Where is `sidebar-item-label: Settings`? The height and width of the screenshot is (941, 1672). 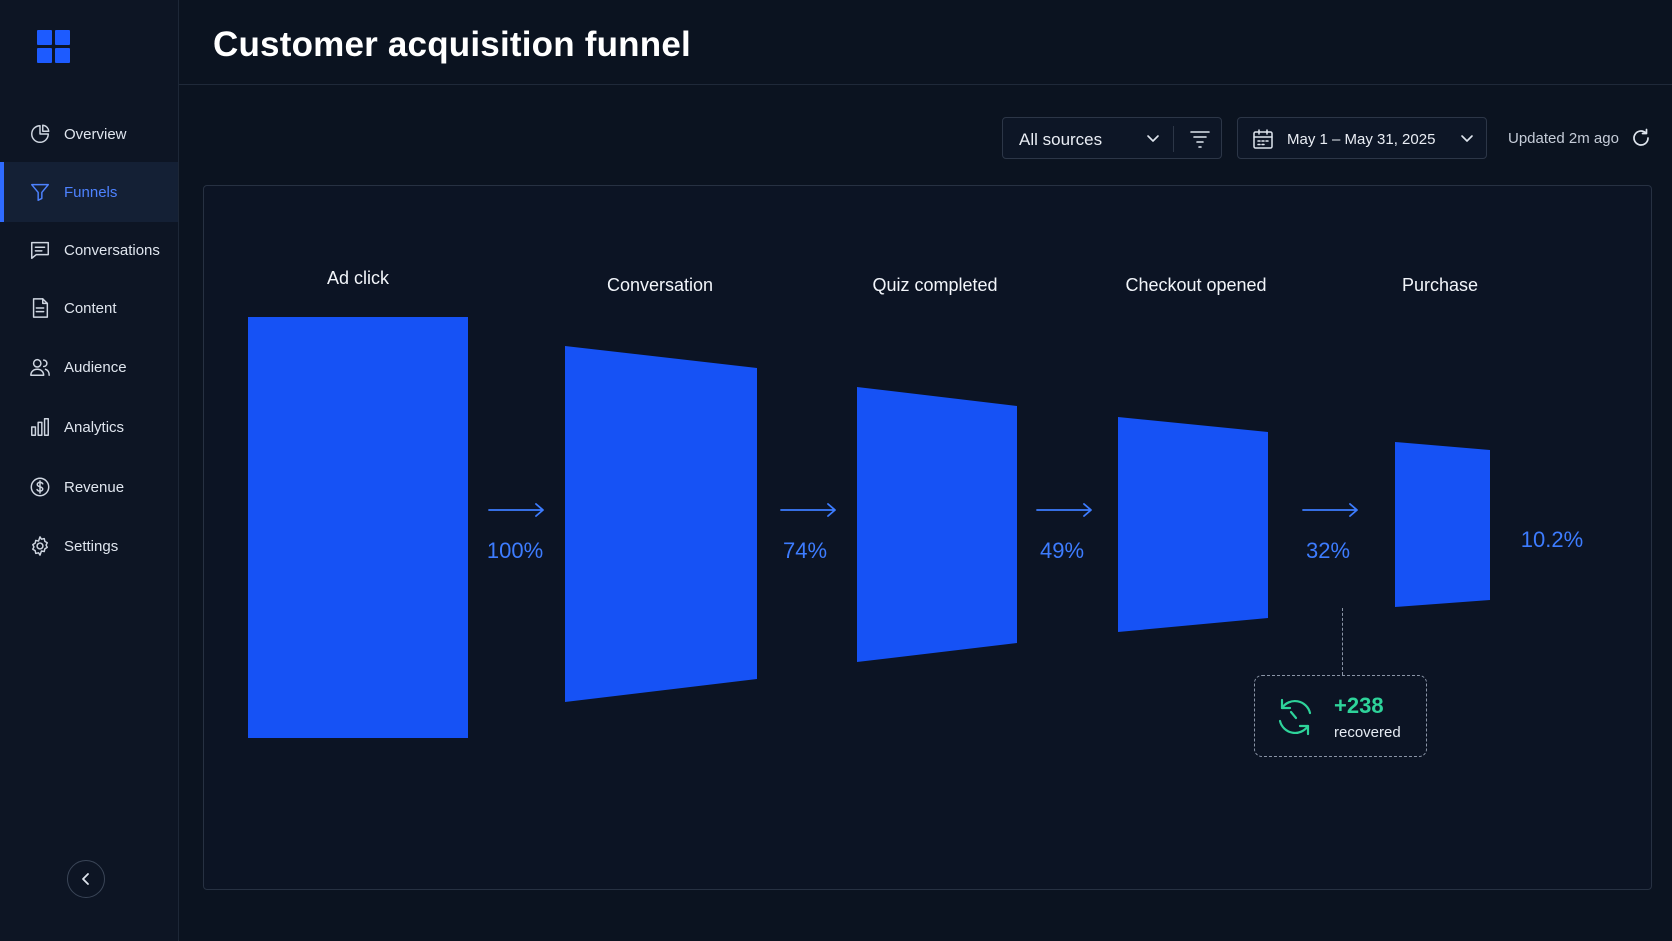 sidebar-item-label: Settings is located at coordinates (91, 546).